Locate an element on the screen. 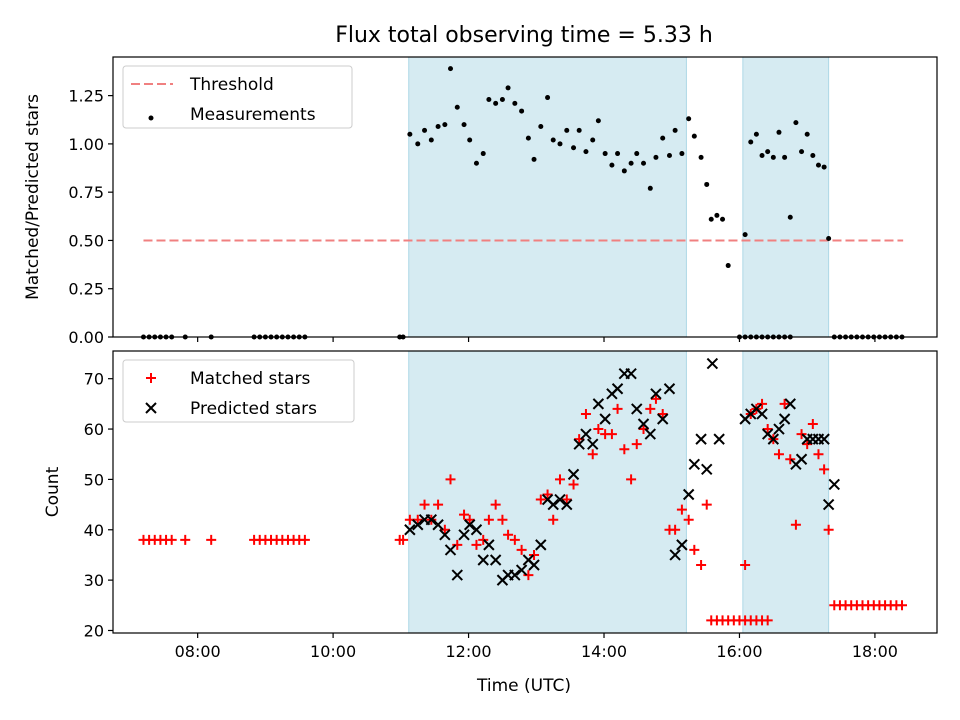 The width and height of the screenshot is (960, 720). x-tick-label: 08:00 is located at coordinates (198, 651).